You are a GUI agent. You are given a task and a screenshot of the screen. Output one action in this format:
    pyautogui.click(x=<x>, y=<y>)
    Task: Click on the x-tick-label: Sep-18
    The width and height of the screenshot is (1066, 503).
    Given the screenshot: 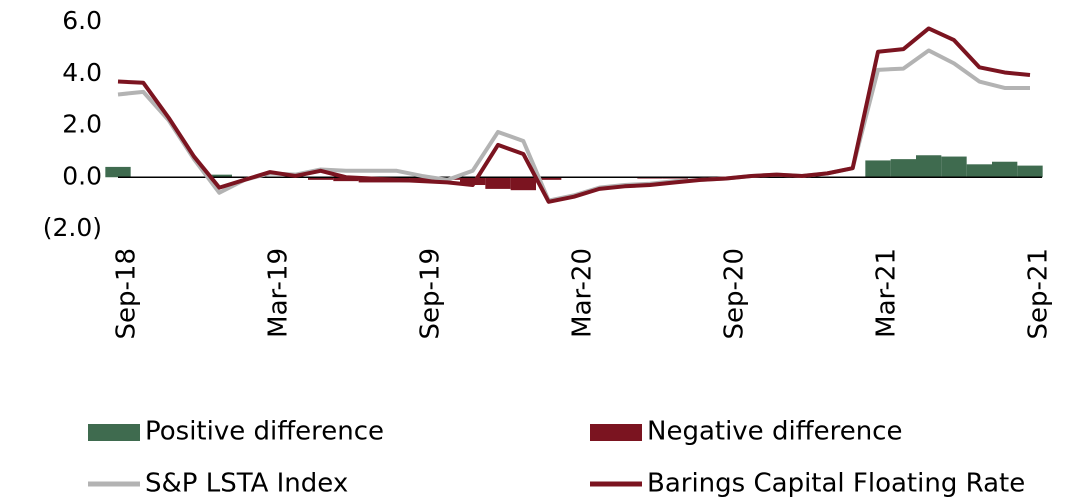 What is the action you would take?
    pyautogui.click(x=127, y=293)
    